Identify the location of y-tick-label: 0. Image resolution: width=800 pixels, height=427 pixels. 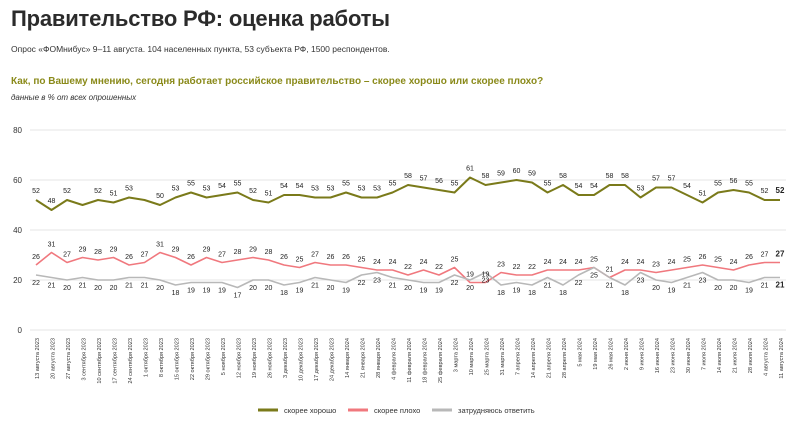
(20, 330).